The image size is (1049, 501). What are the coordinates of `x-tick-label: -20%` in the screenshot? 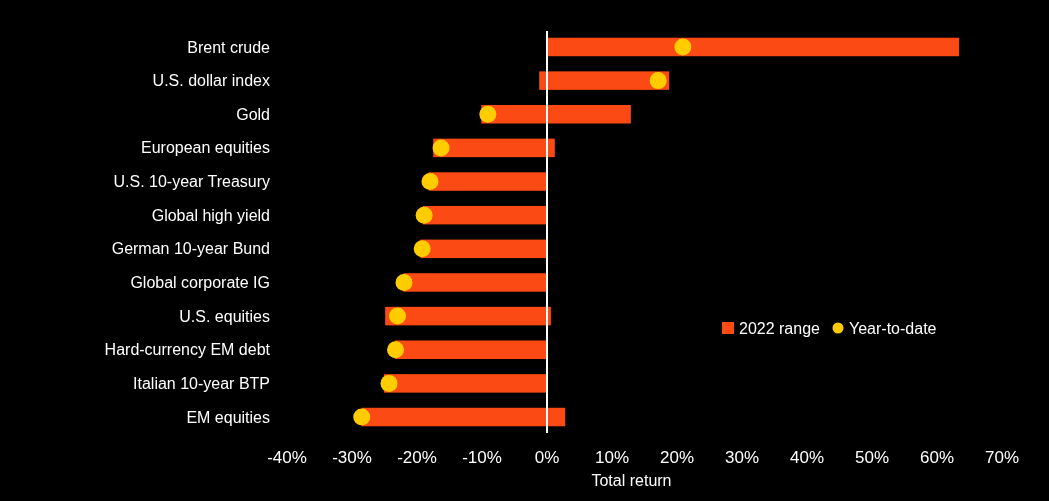 It's located at (417, 457).